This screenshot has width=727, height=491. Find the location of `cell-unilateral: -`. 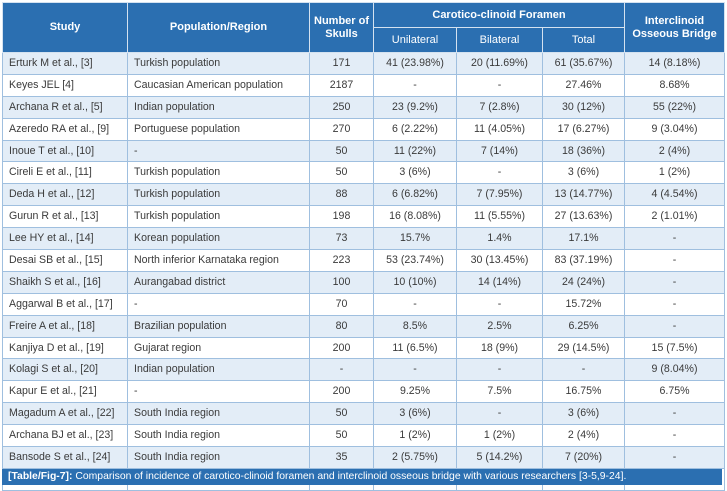

cell-unilateral: - is located at coordinates (415, 370).